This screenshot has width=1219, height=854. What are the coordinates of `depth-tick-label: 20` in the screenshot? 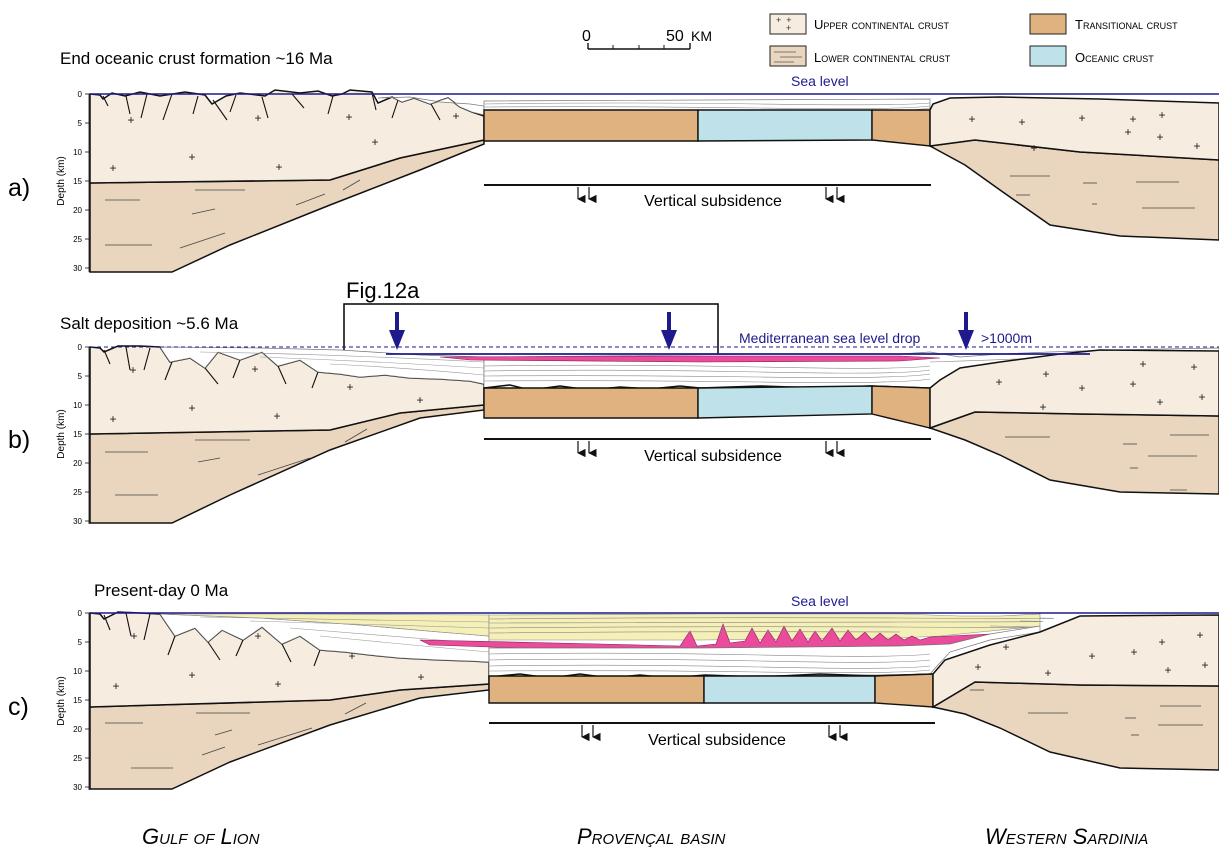 It's located at (77, 463).